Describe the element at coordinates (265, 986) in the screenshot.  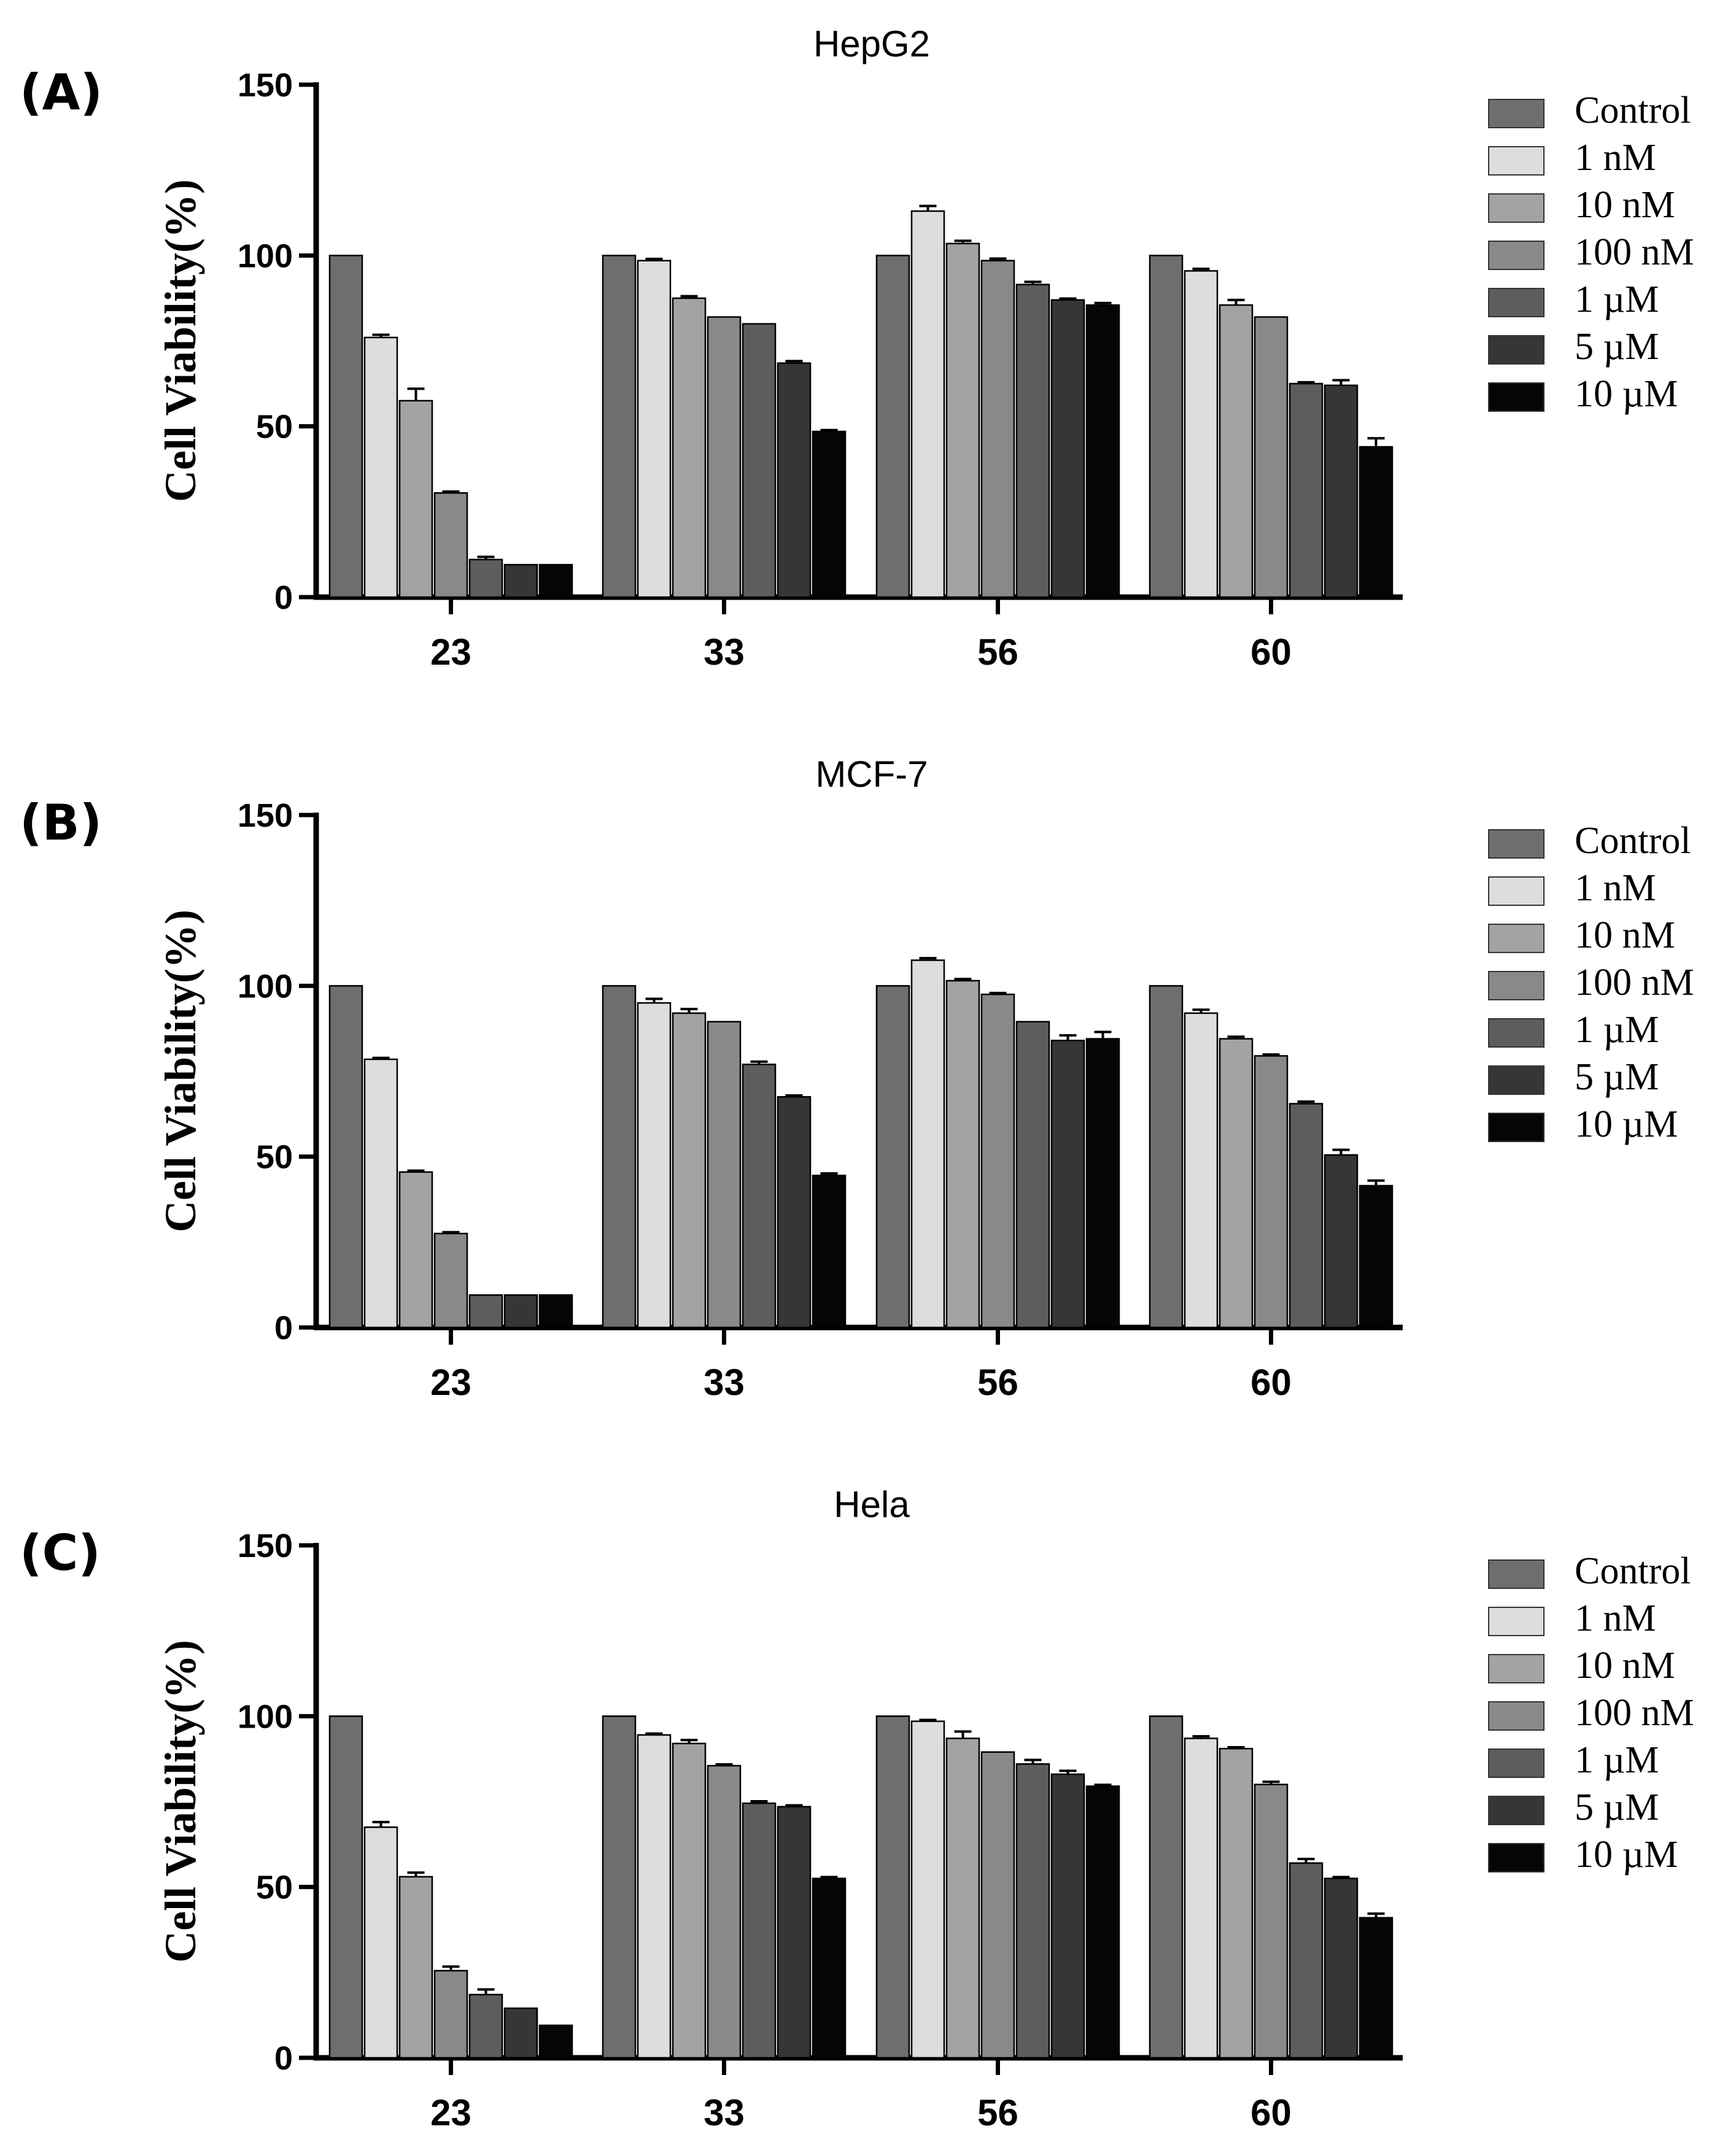
I see `y-tick-label: 100` at that location.